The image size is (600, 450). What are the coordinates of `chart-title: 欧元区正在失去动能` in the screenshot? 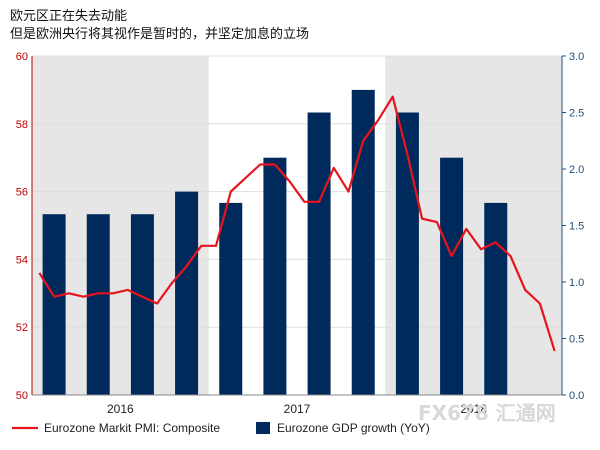 It's located at (69, 16).